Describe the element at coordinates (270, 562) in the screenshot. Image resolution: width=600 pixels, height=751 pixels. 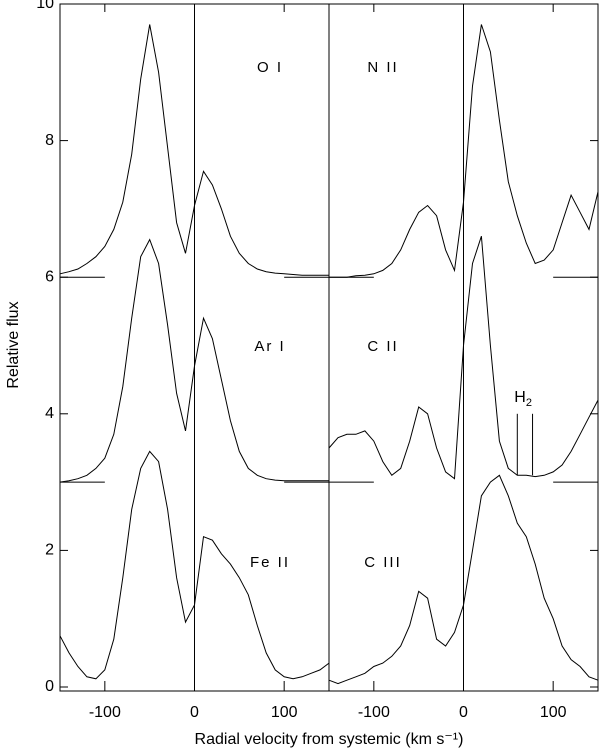
I see `series-label: Fe II` at that location.